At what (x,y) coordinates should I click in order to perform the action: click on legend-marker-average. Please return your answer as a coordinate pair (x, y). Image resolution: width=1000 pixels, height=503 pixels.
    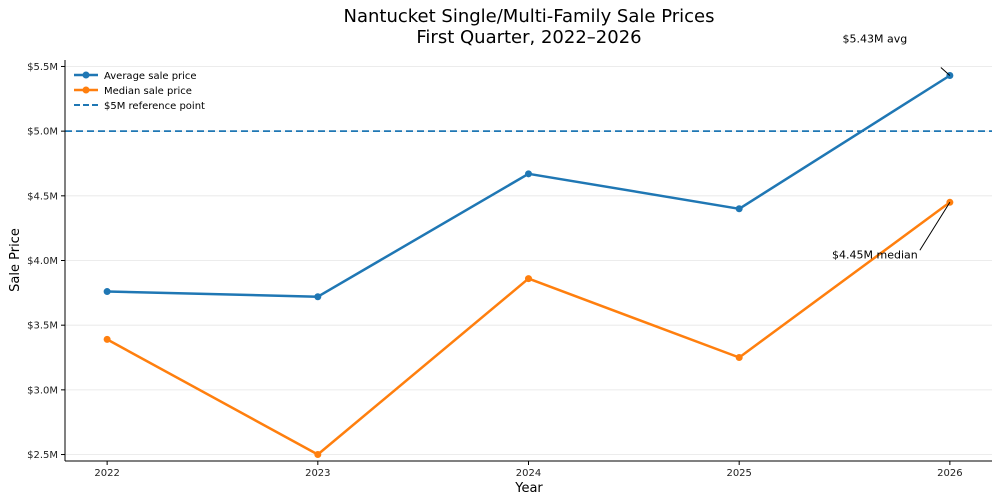
    Looking at the image, I should click on (86, 75).